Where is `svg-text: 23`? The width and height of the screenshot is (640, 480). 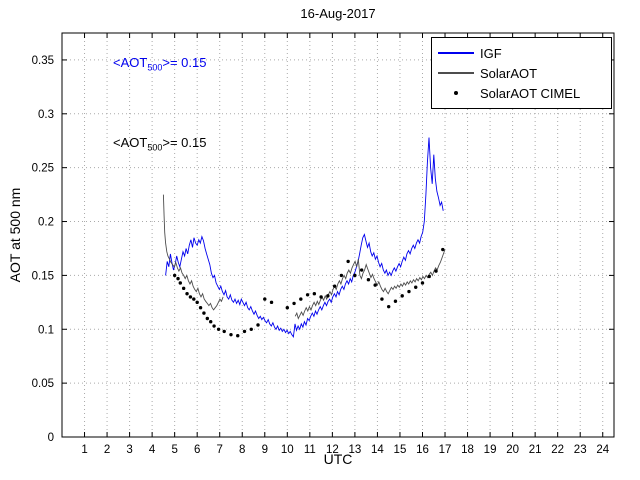
svg-text: 23 is located at coordinates (580, 450).